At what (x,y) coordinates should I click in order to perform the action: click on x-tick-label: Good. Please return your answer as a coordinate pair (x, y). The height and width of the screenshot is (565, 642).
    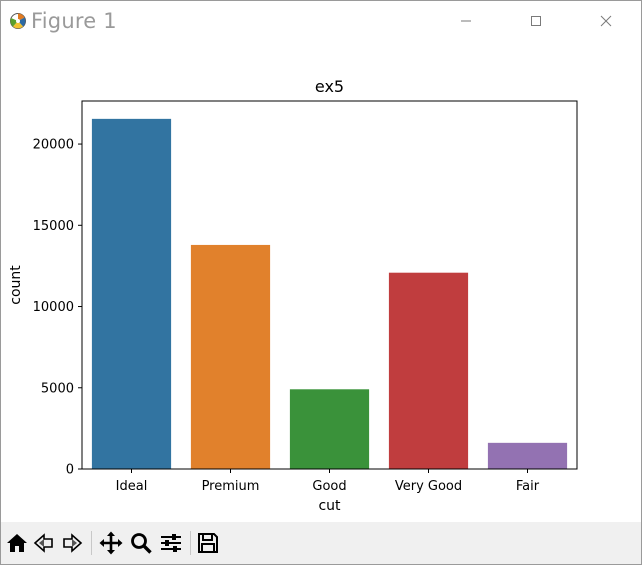
    Looking at the image, I should click on (329, 486).